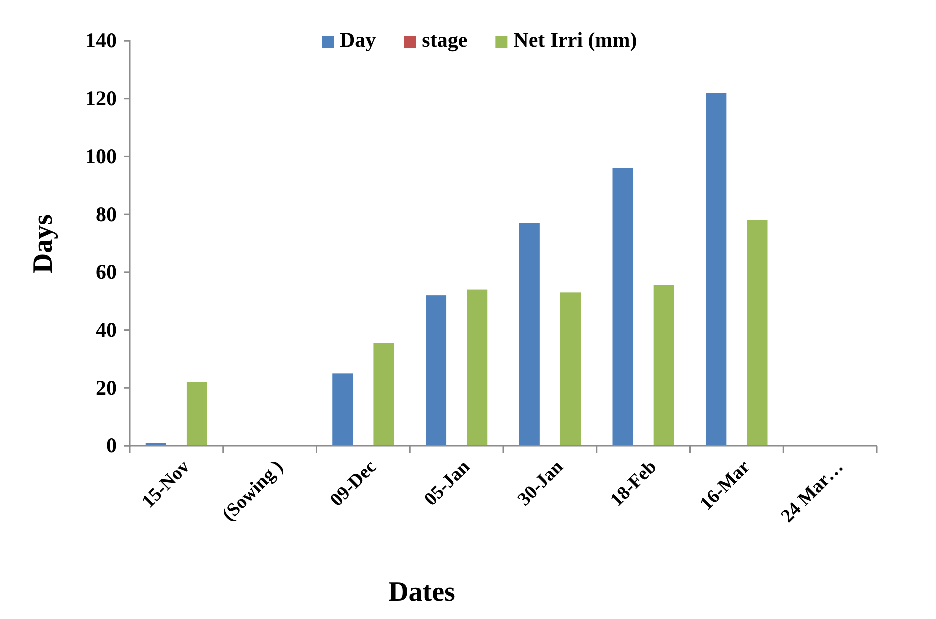  What do you see at coordinates (106, 388) in the screenshot?
I see `y-tick-label: 20` at bounding box center [106, 388].